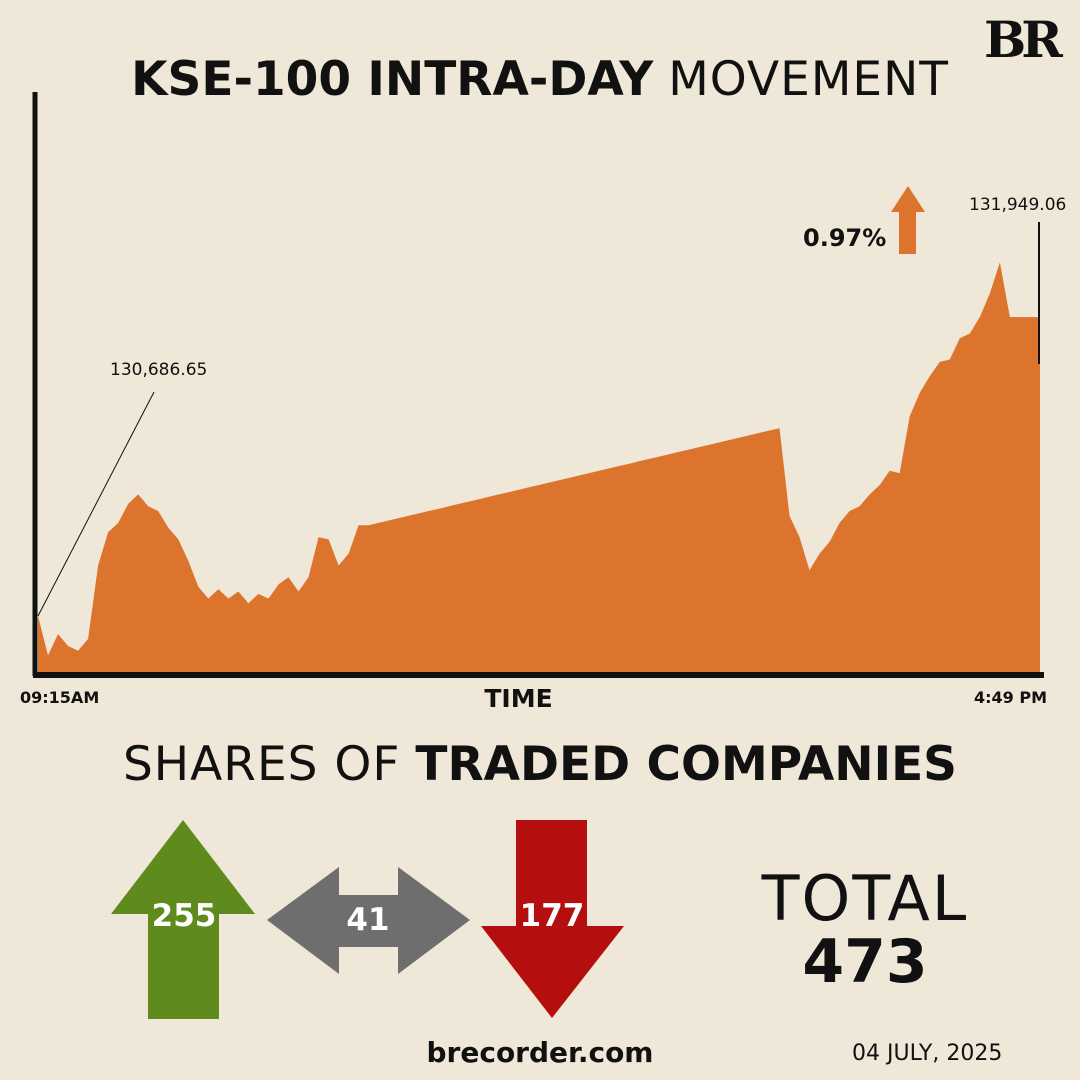 The height and width of the screenshot is (1080, 1080). I want to click on breadth-section-title: SHARES OF TRADED COMPANIES, so click(540, 764).